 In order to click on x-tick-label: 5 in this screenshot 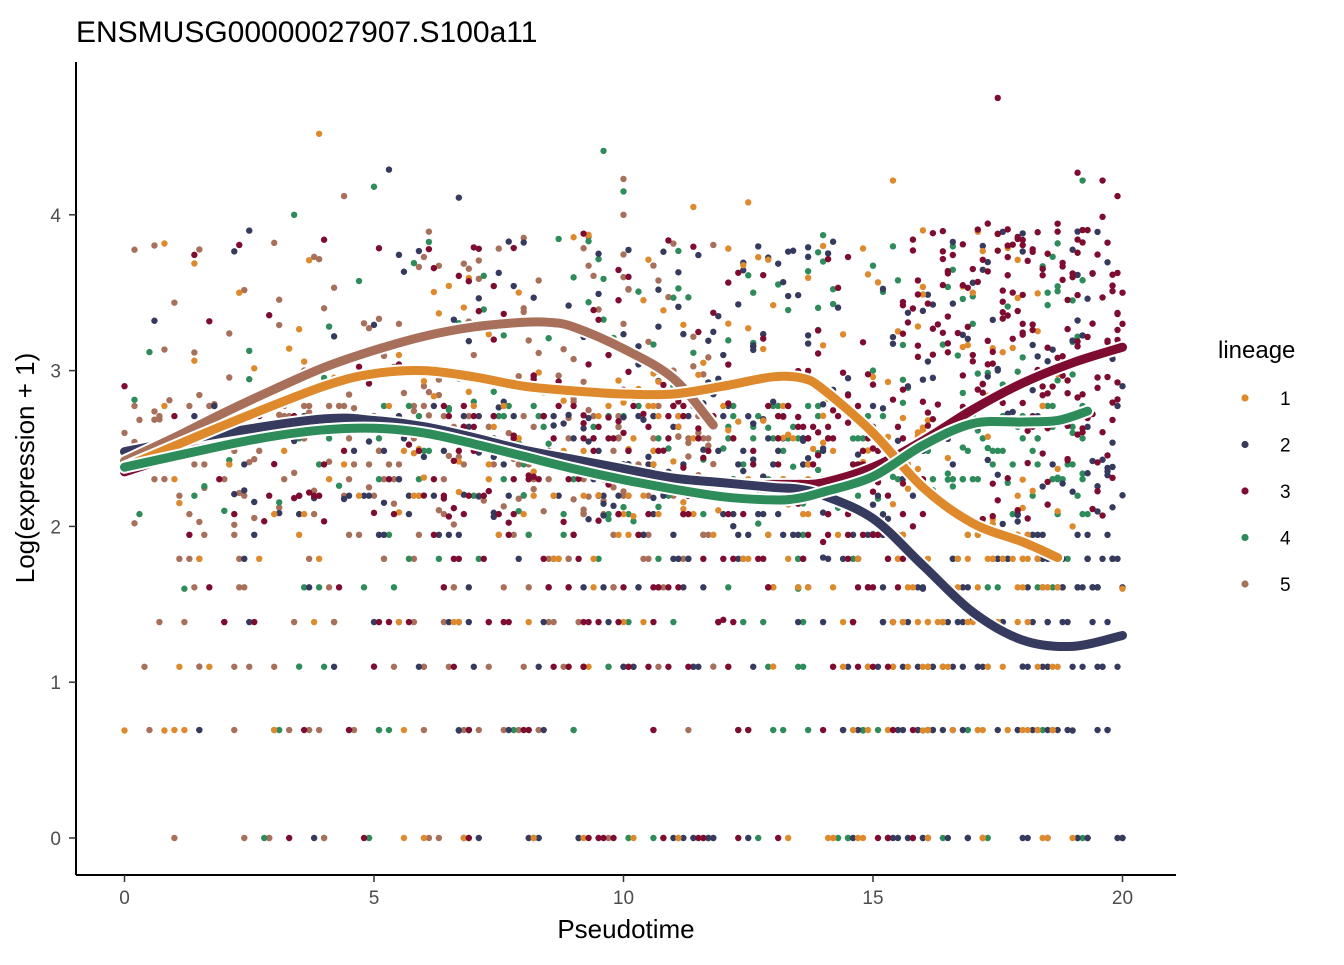, I will do `click(374, 898)`.